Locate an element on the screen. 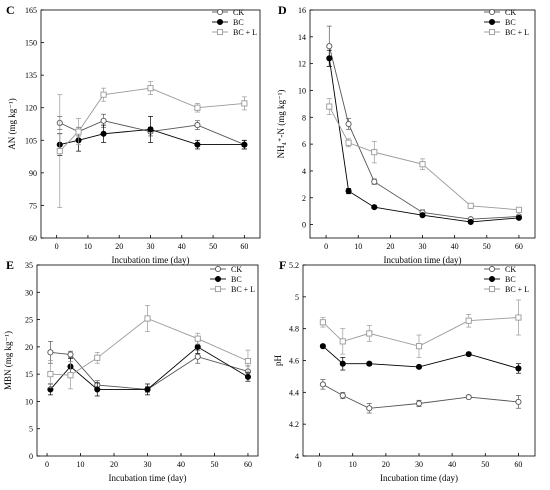  y-axis-title: pH is located at coordinates (278, 361).